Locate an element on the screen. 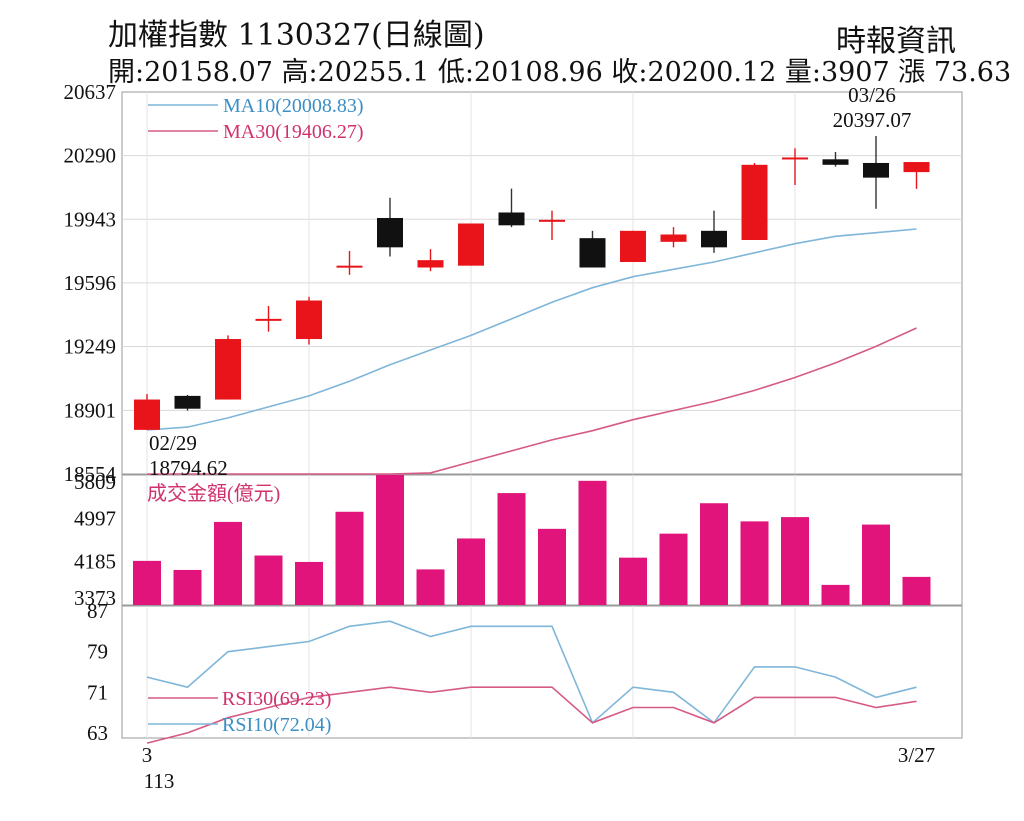 This screenshot has width=1024, height=821. ma10-legend-label: MA10(20008.83) is located at coordinates (293, 106).